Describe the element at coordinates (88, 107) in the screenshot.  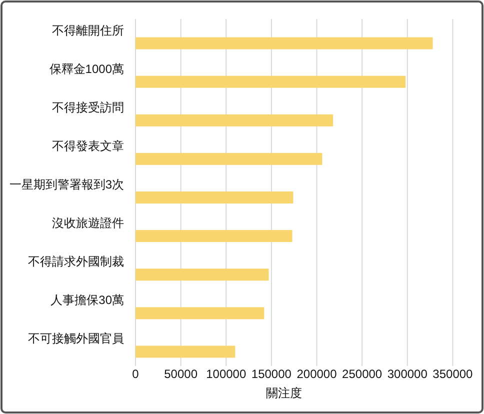
I see `y-tick-label: 不得接受訪問` at that location.